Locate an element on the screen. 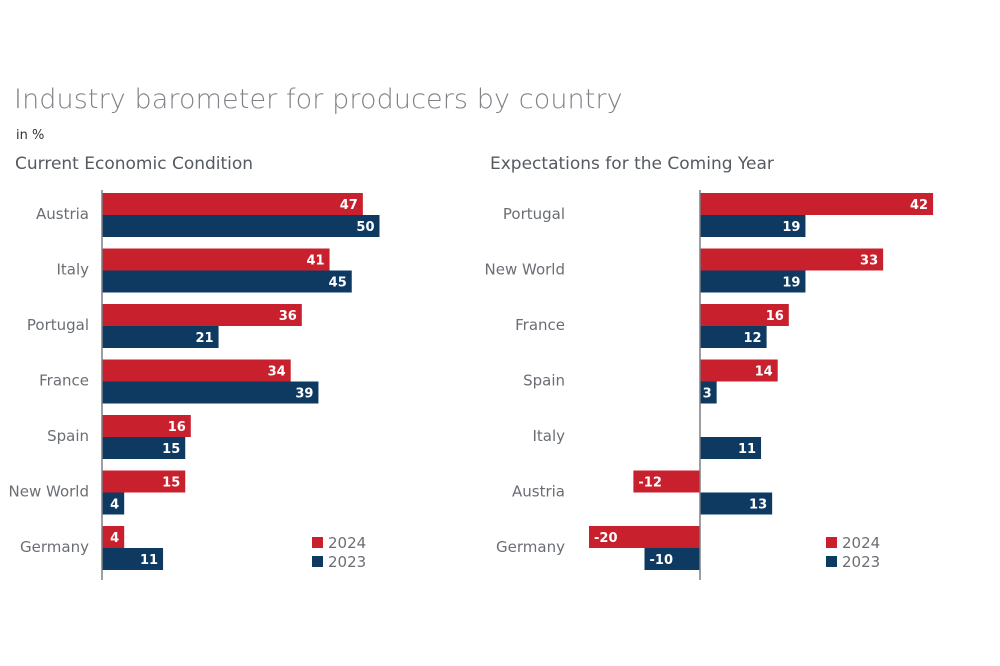  left-value-label: 45 is located at coordinates (338, 283).